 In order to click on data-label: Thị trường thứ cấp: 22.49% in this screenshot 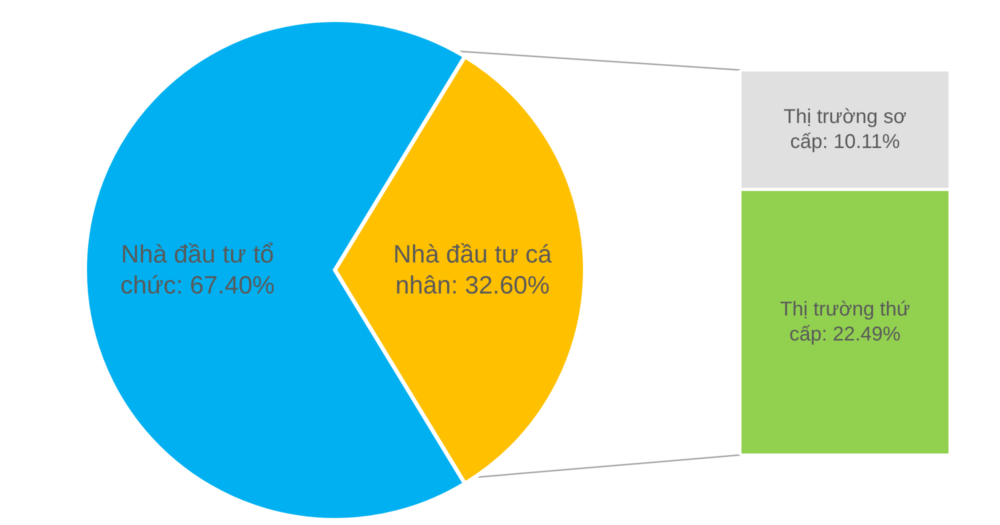, I will do `click(845, 322)`.